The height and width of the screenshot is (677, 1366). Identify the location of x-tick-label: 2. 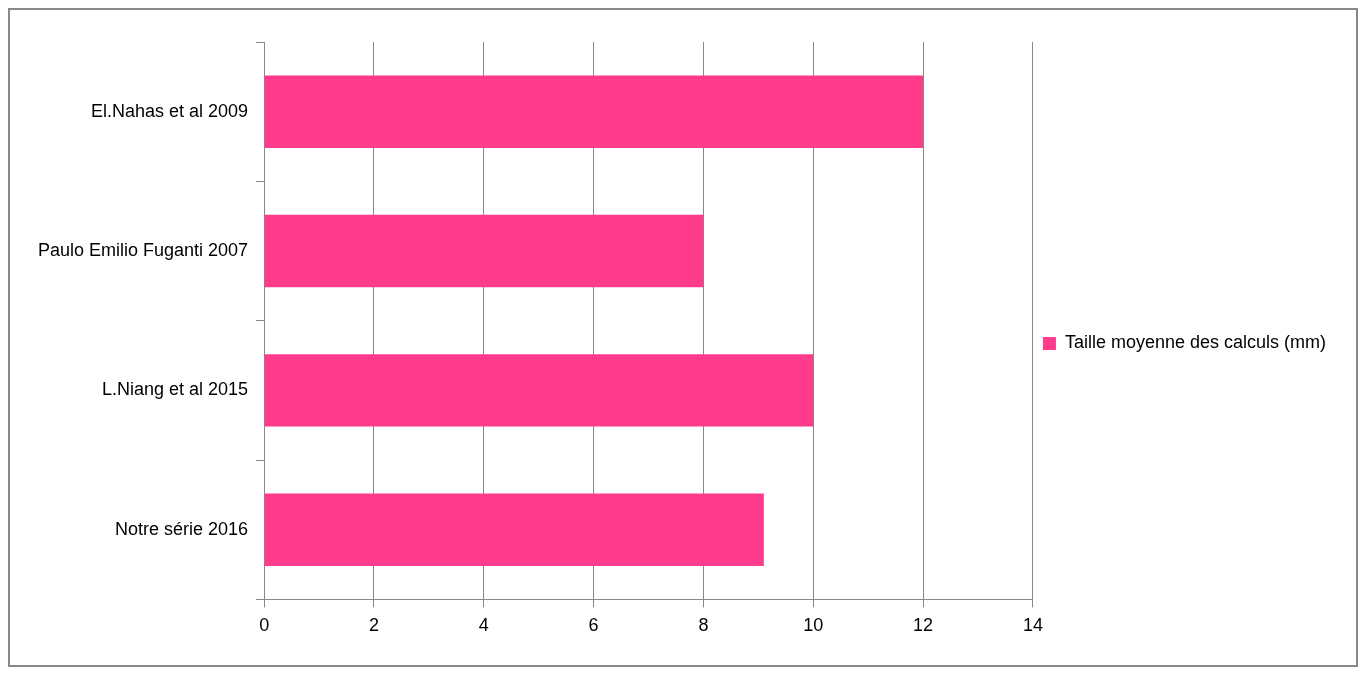
(373, 625).